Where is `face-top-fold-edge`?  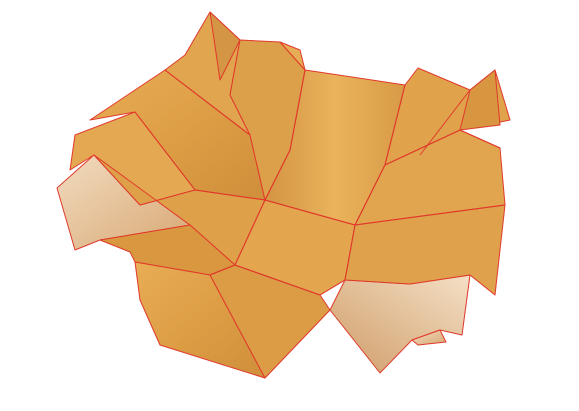
face-top-fold-edge is located at coordinates (292, 56).